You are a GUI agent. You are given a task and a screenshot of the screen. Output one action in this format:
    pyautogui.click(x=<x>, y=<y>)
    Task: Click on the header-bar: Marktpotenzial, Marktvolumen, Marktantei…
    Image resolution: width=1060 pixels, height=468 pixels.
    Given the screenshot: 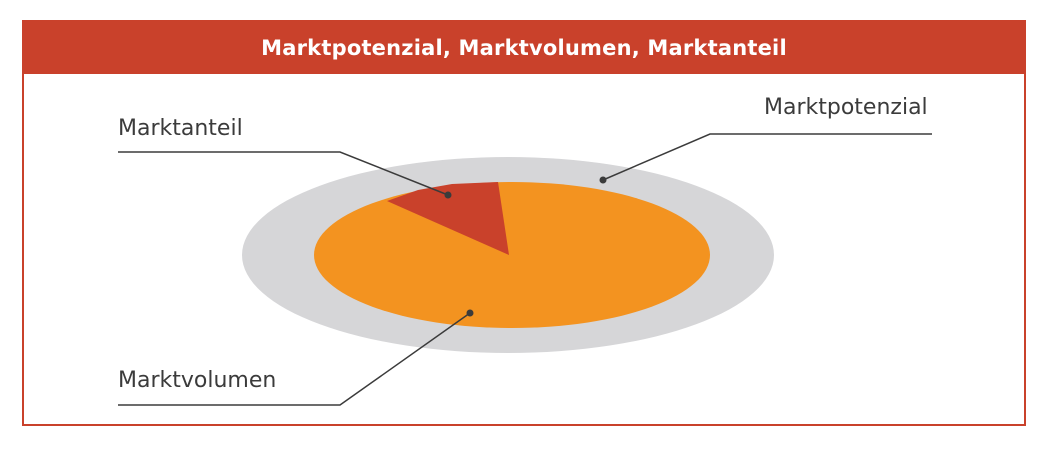 What is the action you would take?
    pyautogui.click(x=524, y=48)
    